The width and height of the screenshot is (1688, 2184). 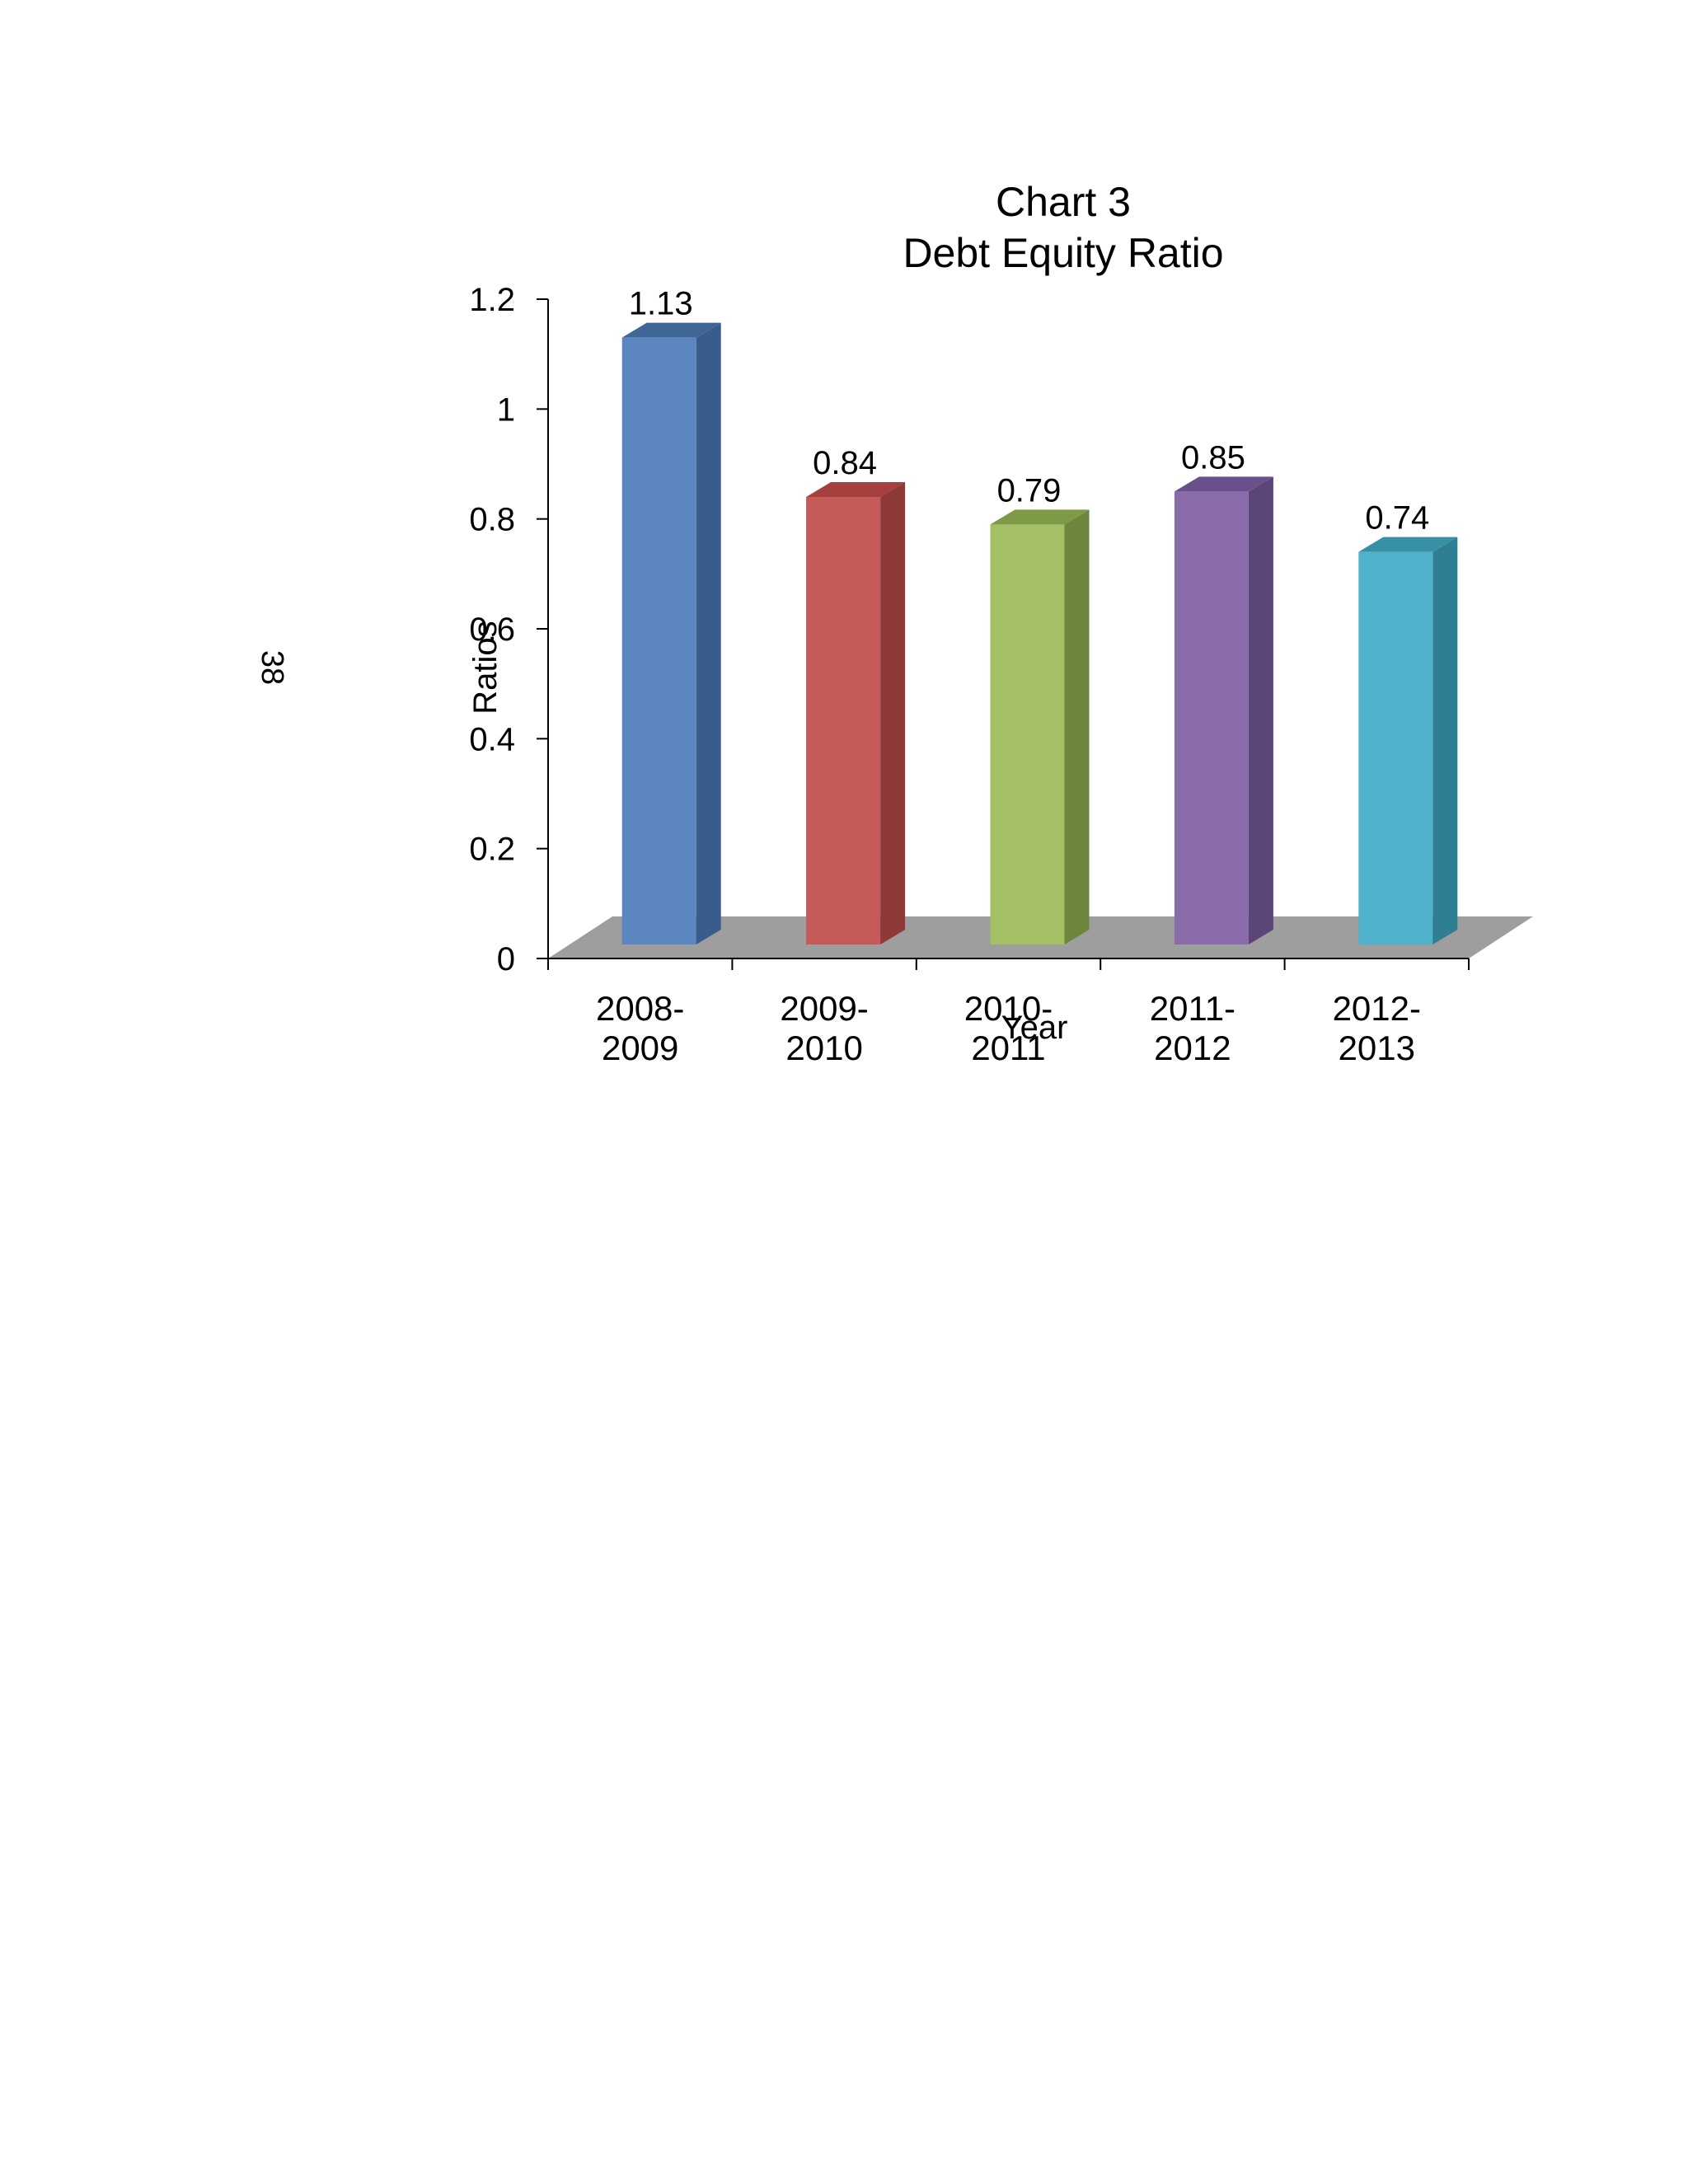 I want to click on bar-value-label: 0.84, so click(x=845, y=463).